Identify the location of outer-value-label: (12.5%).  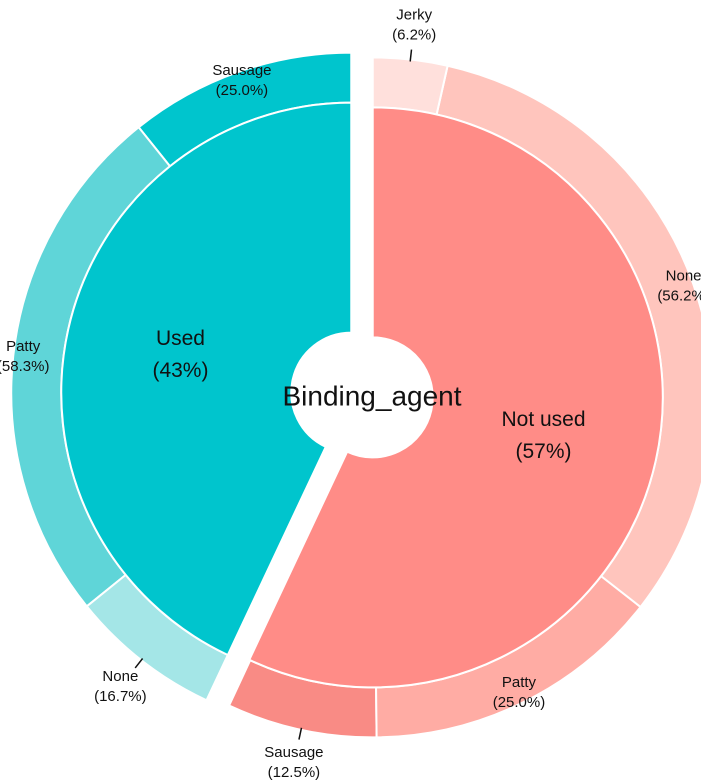
(294, 772).